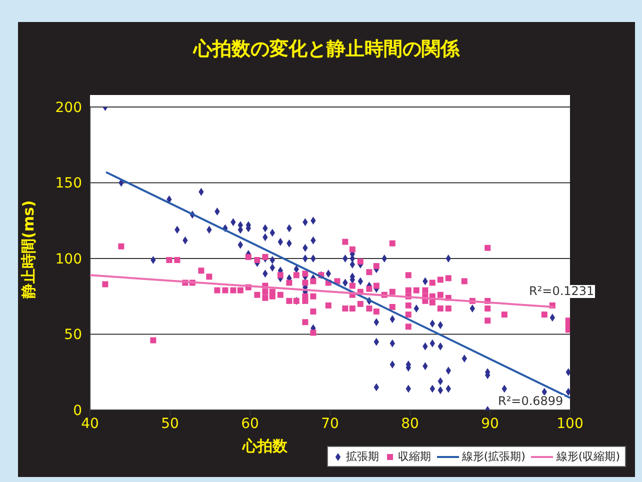 This screenshot has width=642, height=482. I want to click on x-tick-label: 80, so click(410, 424).